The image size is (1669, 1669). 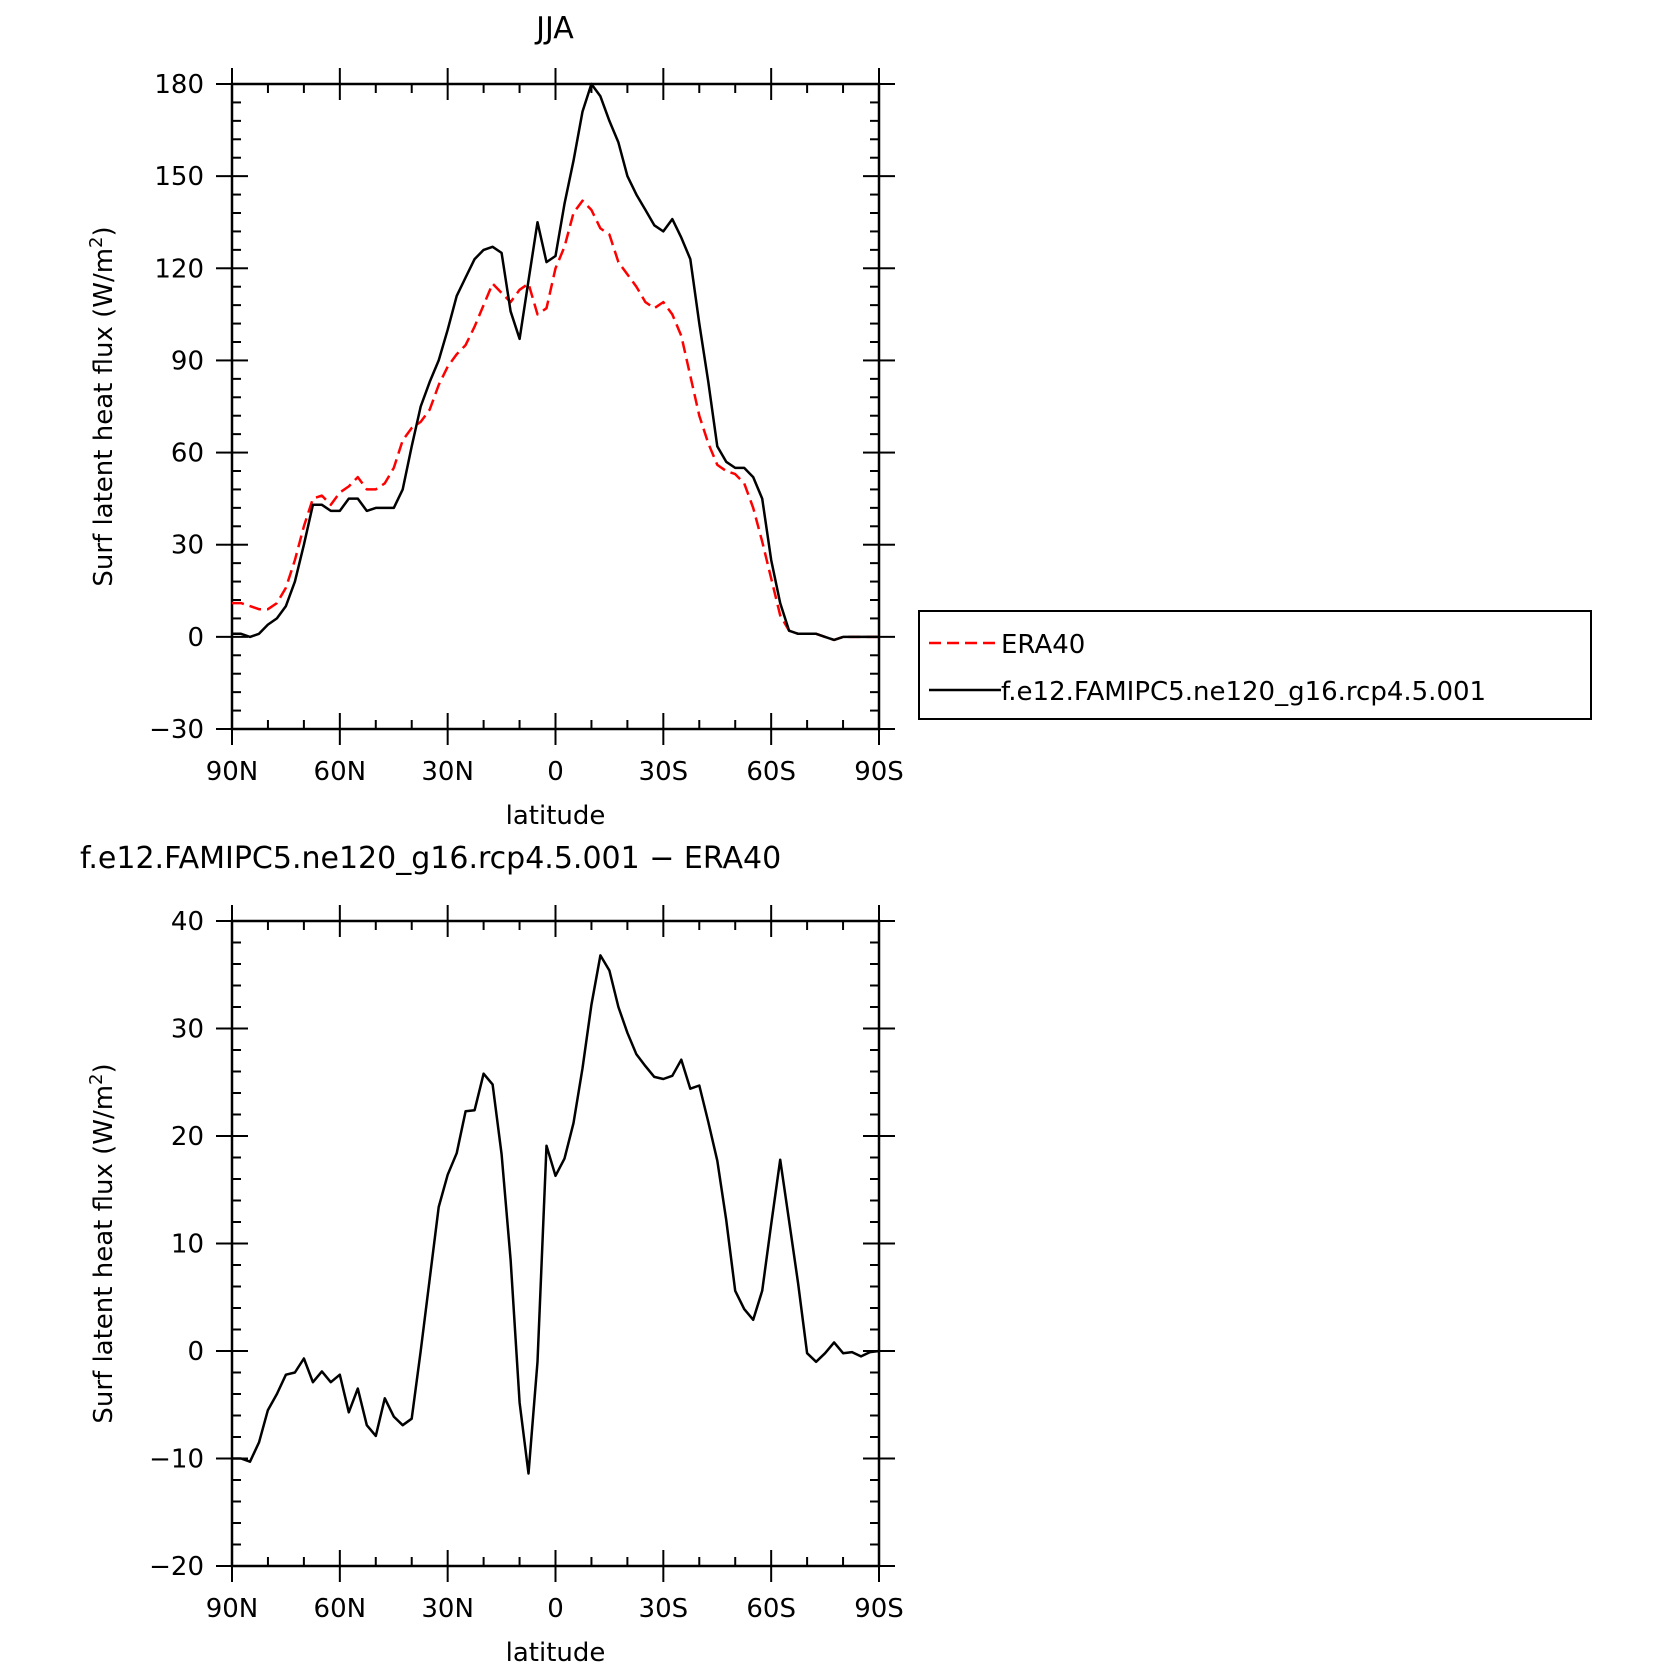 I want to click on y-tick-label: −20, so click(x=176, y=1567).